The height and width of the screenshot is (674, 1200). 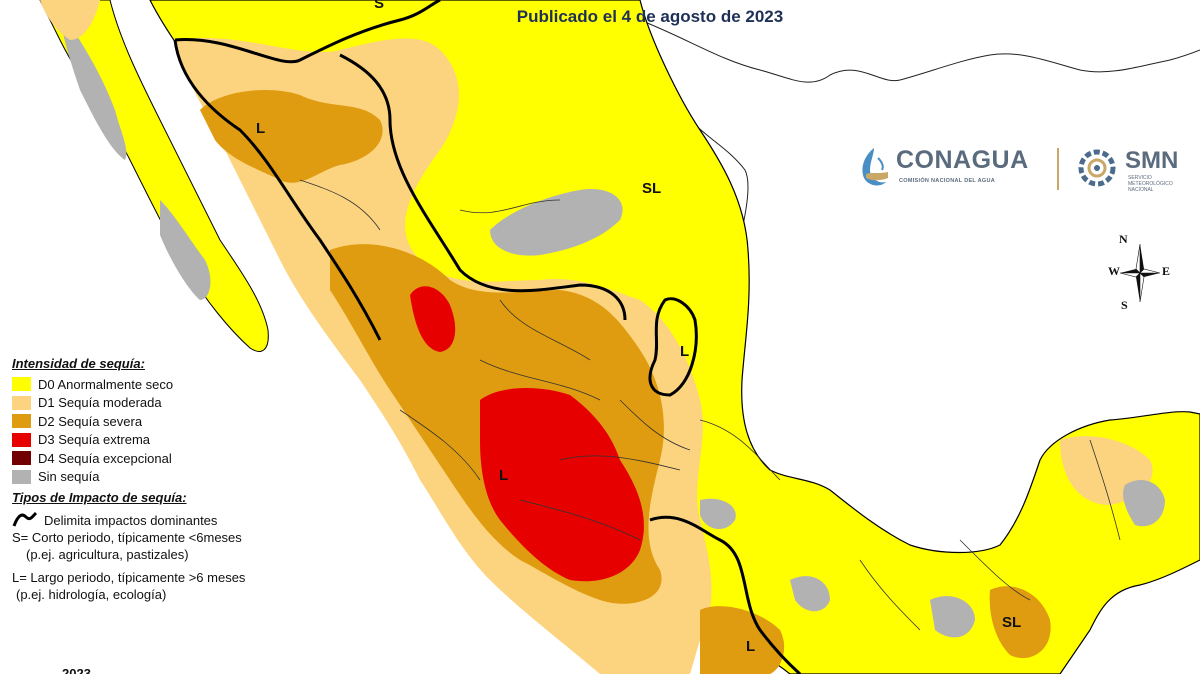 I want to click on legend-impact-line-row: Delimita impactos dominantes, so click(x=172, y=520).